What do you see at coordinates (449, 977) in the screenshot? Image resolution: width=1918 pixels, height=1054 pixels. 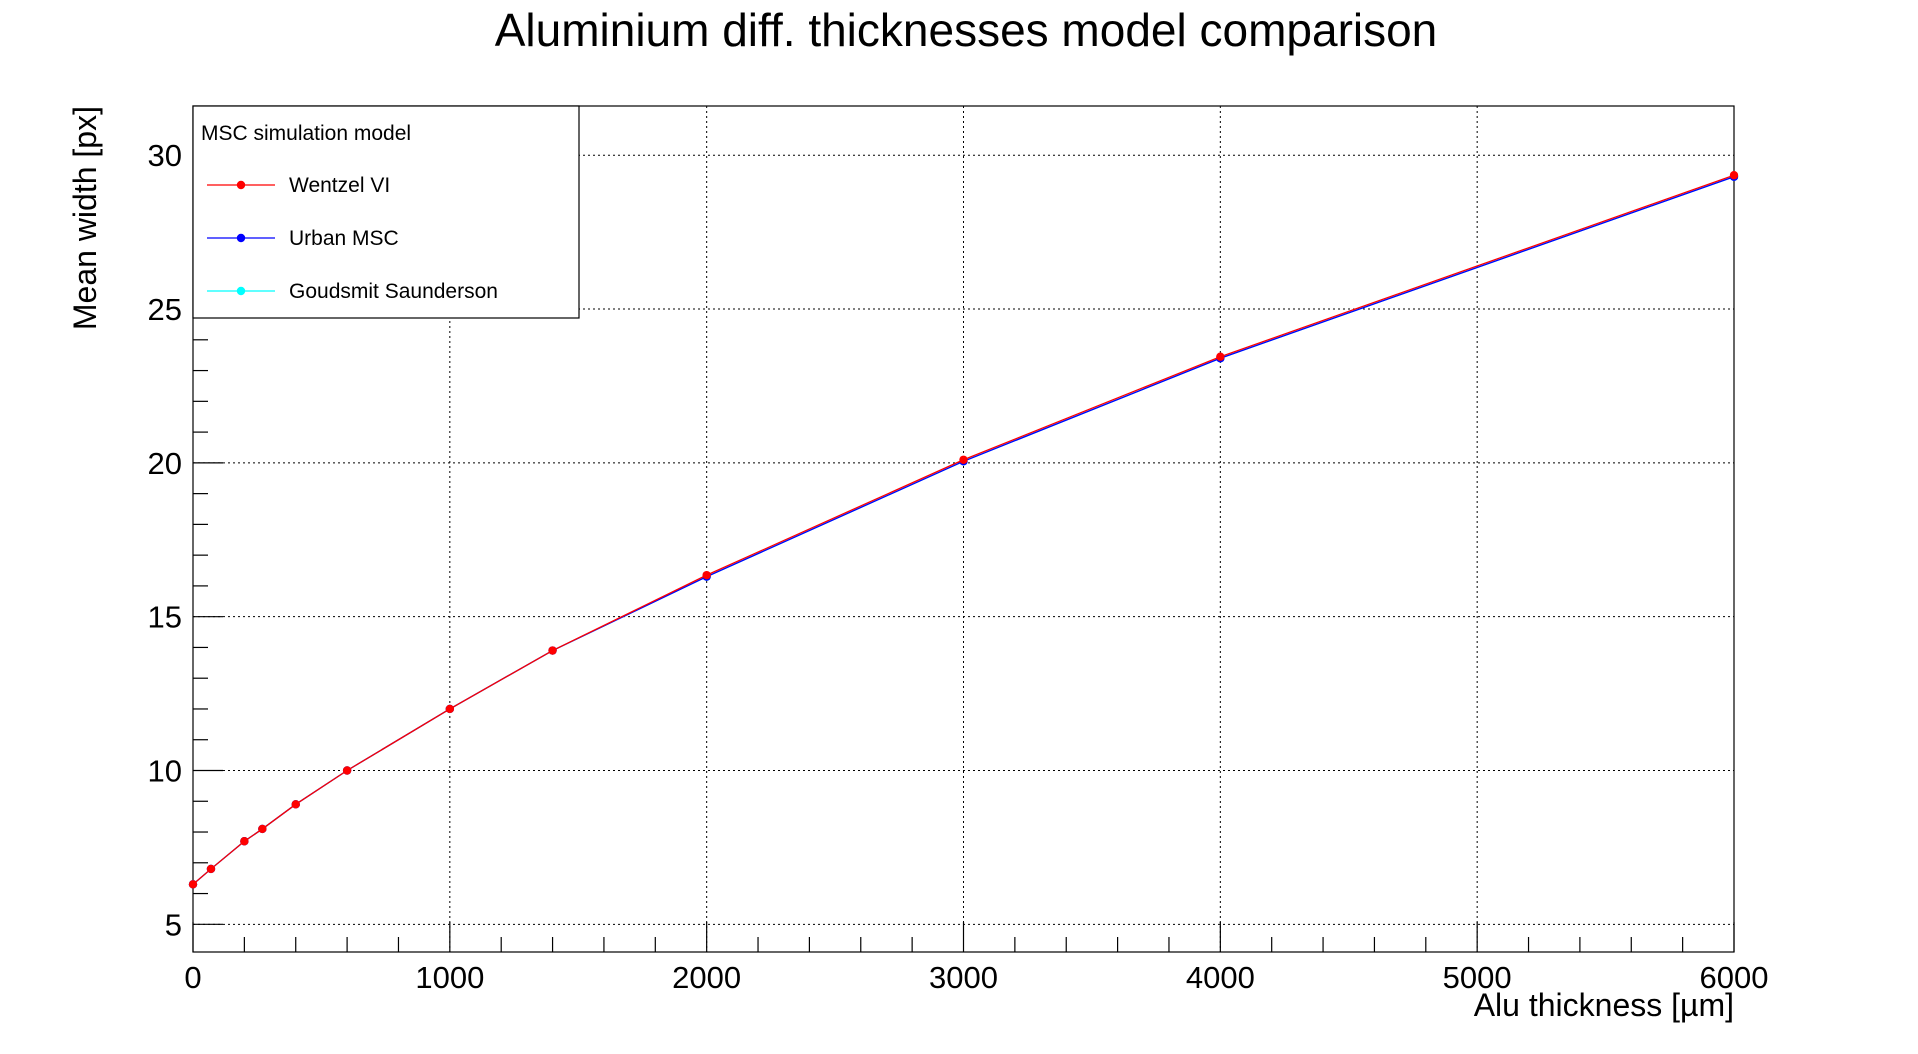 I see `x-tick-label: 1000` at bounding box center [449, 977].